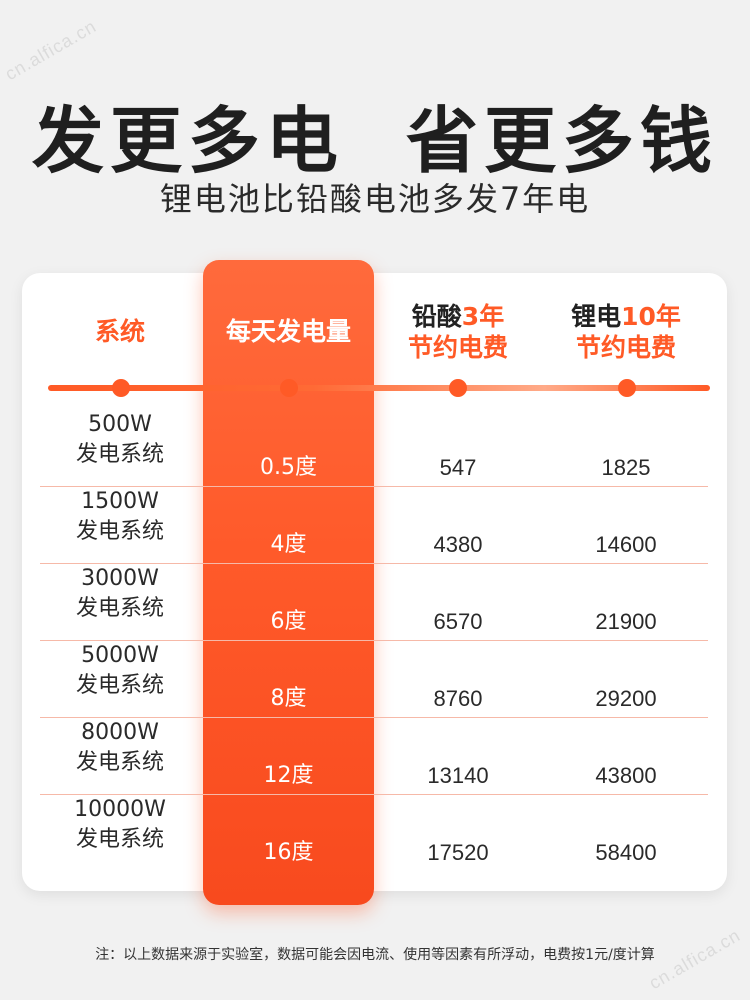 The width and height of the screenshot is (750, 1000). Describe the element at coordinates (288, 698) in the screenshot. I see `daily-output-cell: 8度` at that location.